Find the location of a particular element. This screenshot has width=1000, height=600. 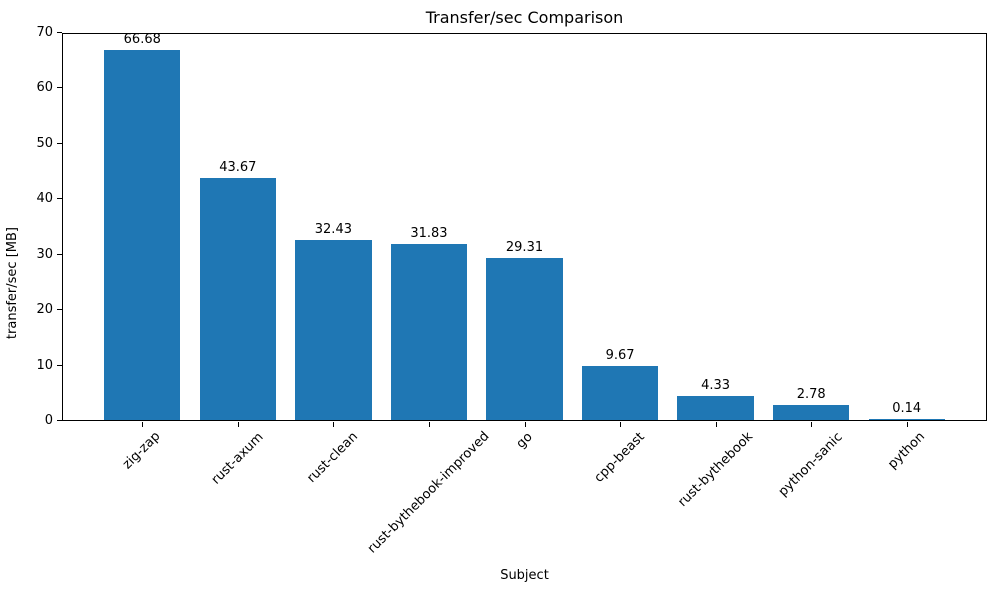

x-tick-label: rust-bythebook is located at coordinates (715, 470).